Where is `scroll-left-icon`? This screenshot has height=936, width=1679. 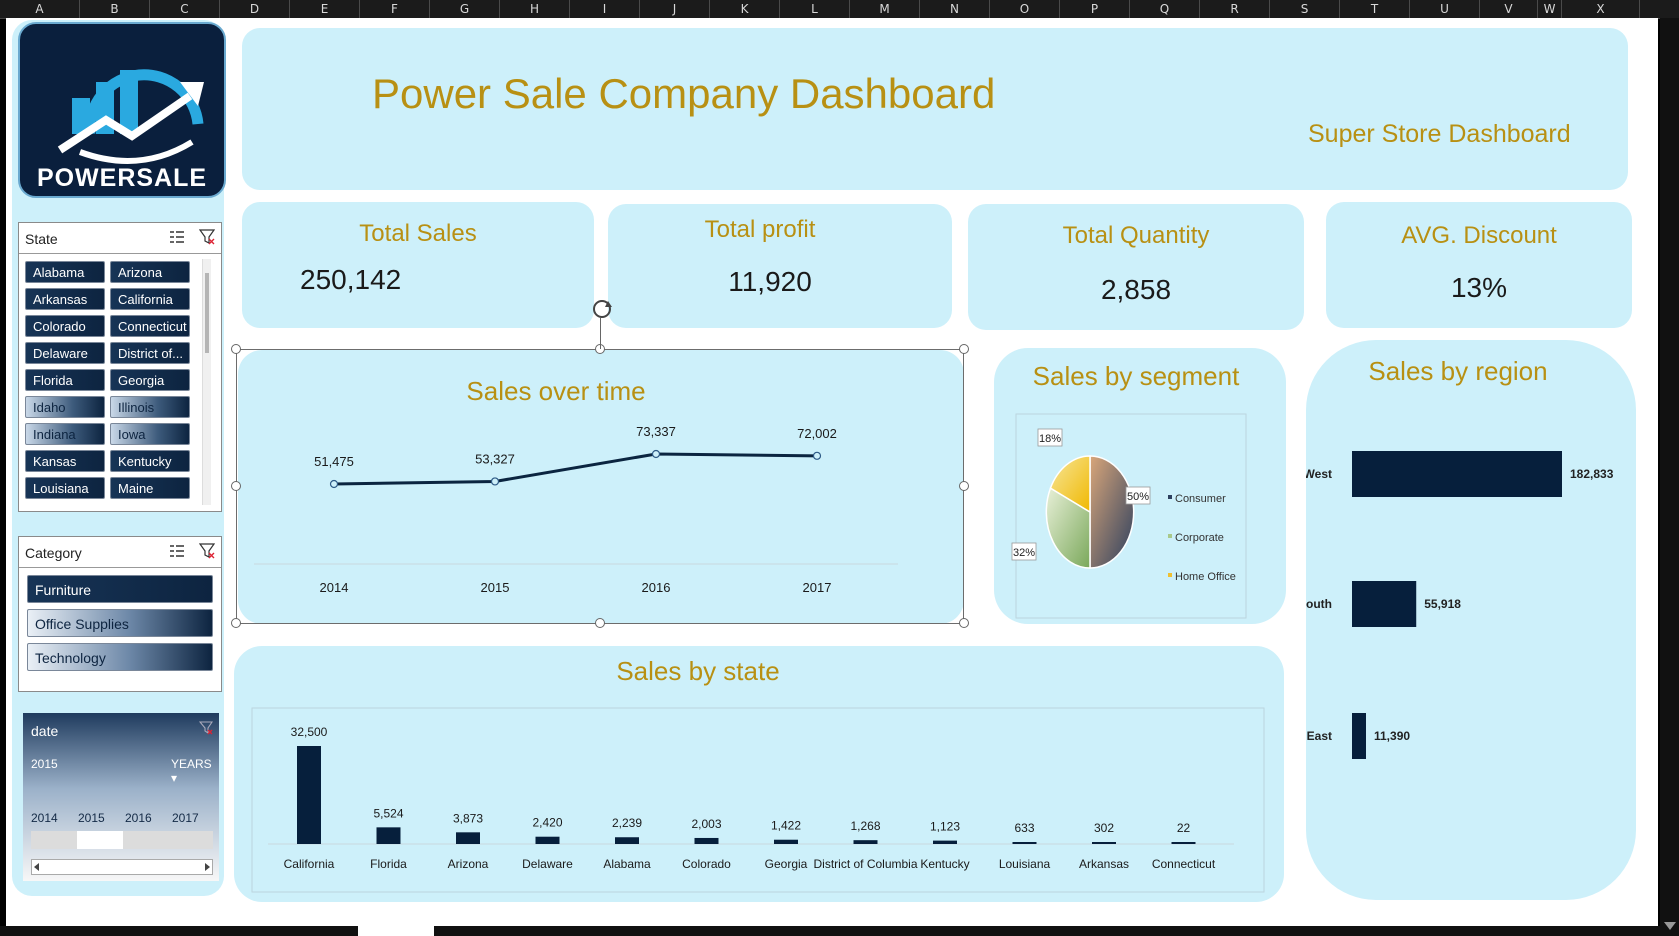 scroll-left-icon is located at coordinates (36, 867).